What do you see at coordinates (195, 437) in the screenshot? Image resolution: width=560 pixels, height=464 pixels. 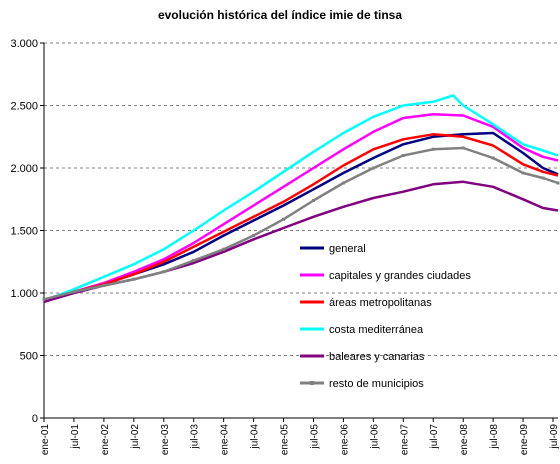 I see `x-tick-label: jul-03` at bounding box center [195, 437].